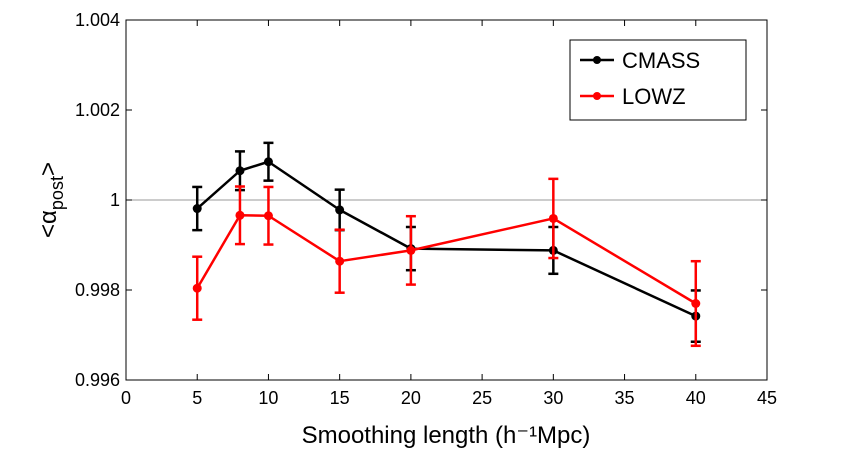 This screenshot has height=461, width=862. What do you see at coordinates (625, 398) in the screenshot?
I see `x-tick-label: 35` at bounding box center [625, 398].